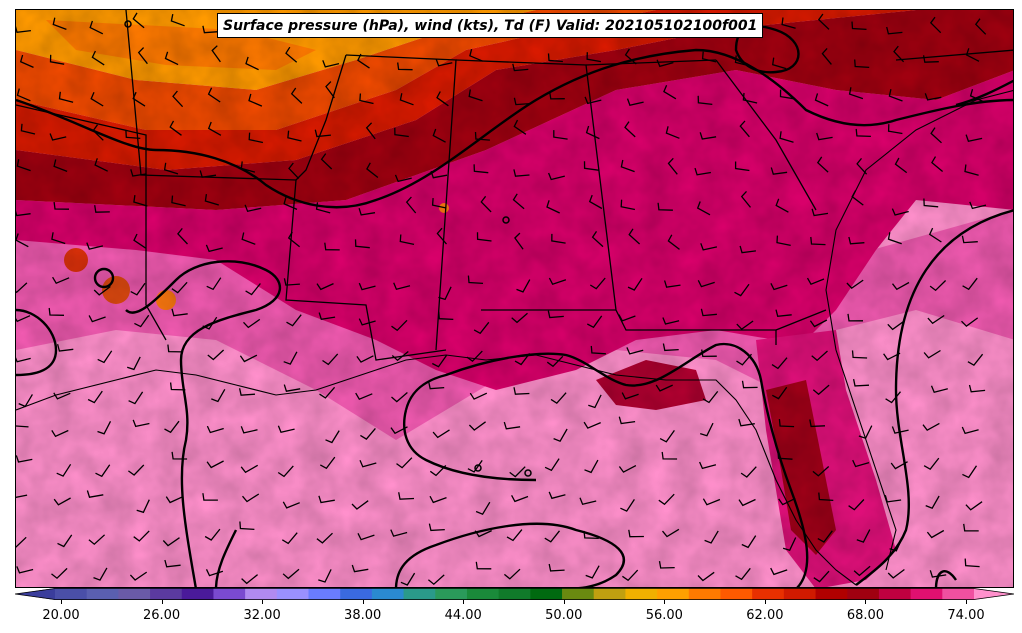 This screenshot has height=633, width=1022. What do you see at coordinates (161, 615) in the screenshot?
I see `colorbar-tick-label: 26.00` at bounding box center [161, 615].